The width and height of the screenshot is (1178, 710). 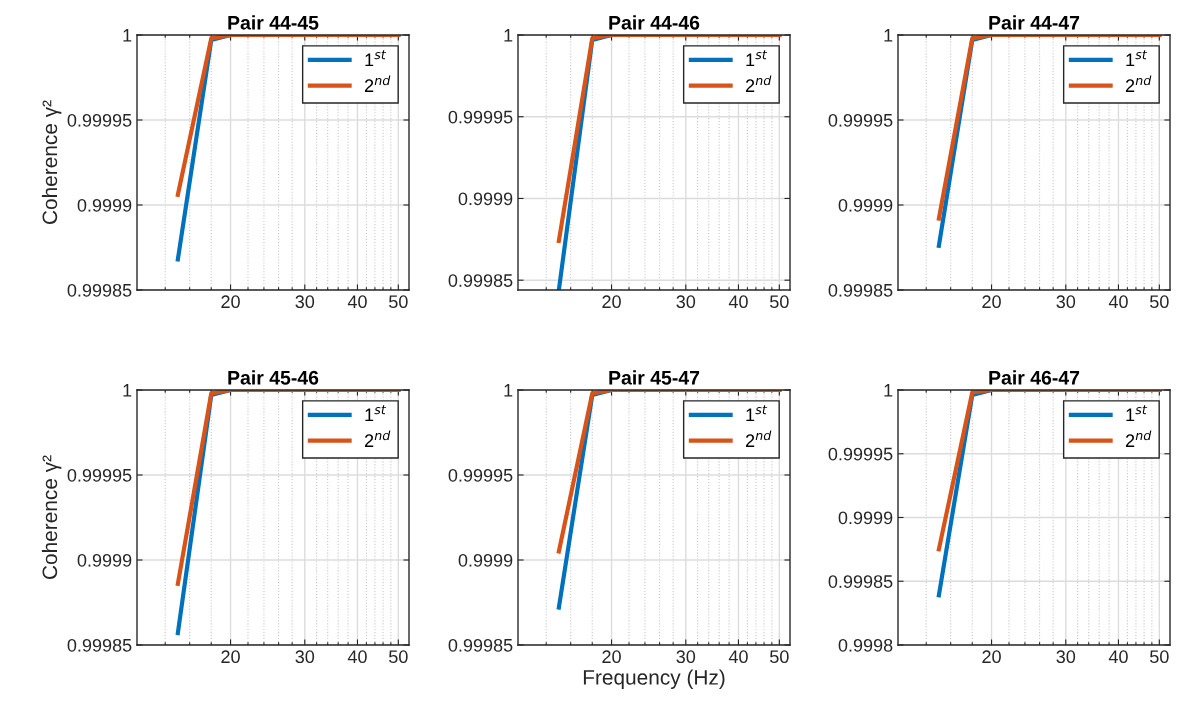 I want to click on chart-title: Pair 46-47, so click(x=1034, y=377).